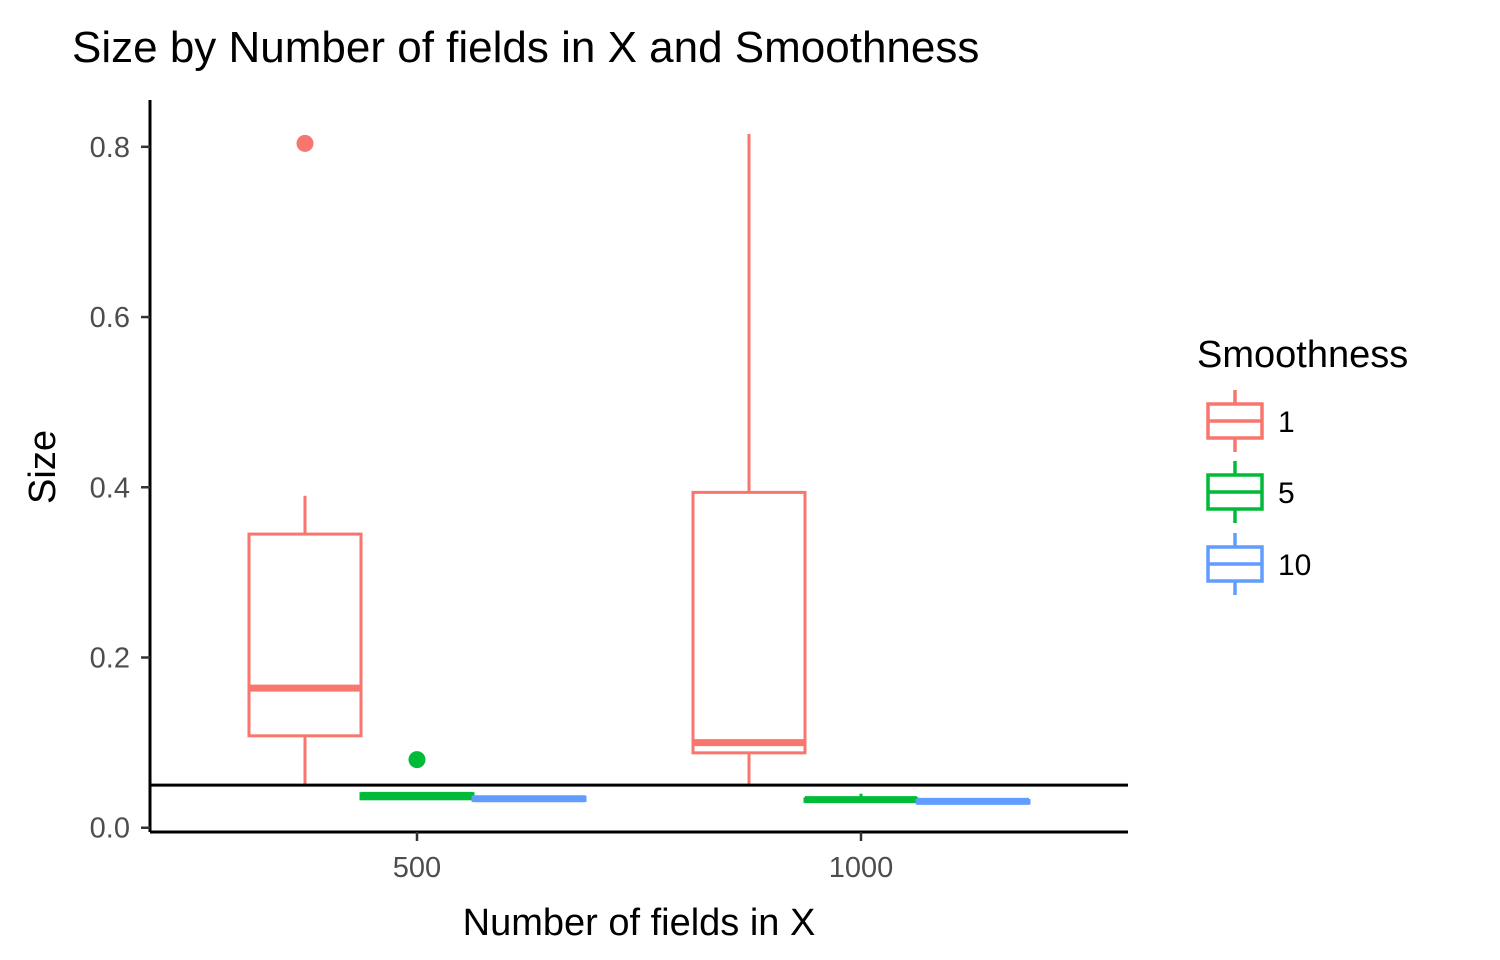 This screenshot has width=1500, height=960. What do you see at coordinates (1302, 355) in the screenshot?
I see `legend-title: Smoothness` at bounding box center [1302, 355].